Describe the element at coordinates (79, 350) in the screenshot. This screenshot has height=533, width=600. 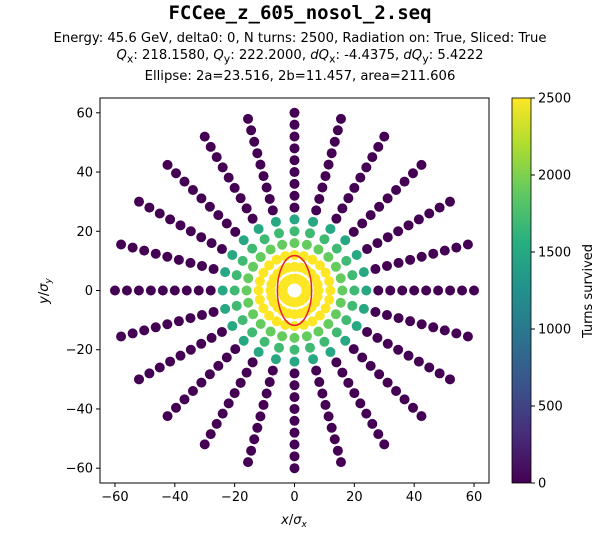
I see `y-tick-label: −20` at that location.